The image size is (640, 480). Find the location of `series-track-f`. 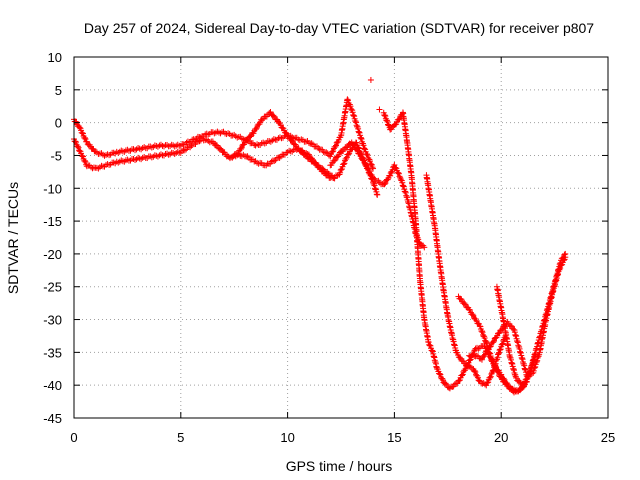

series-track-f is located at coordinates (466, 280).